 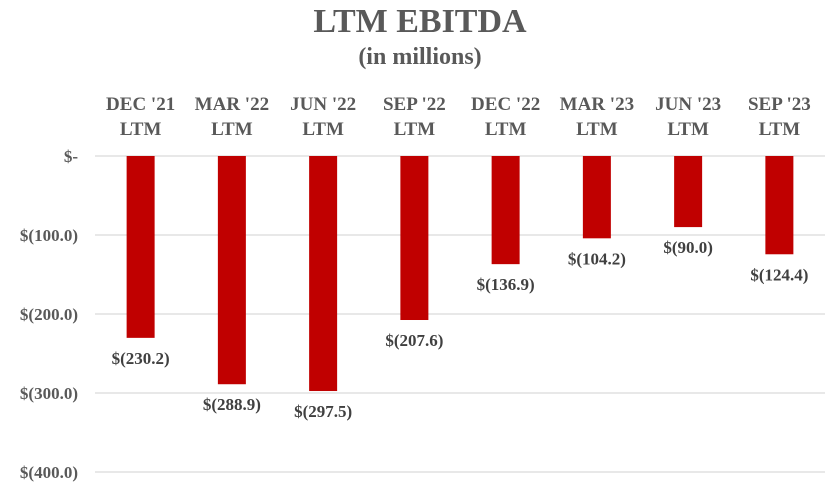 I want to click on data-label: $(230.2), so click(x=141, y=358).